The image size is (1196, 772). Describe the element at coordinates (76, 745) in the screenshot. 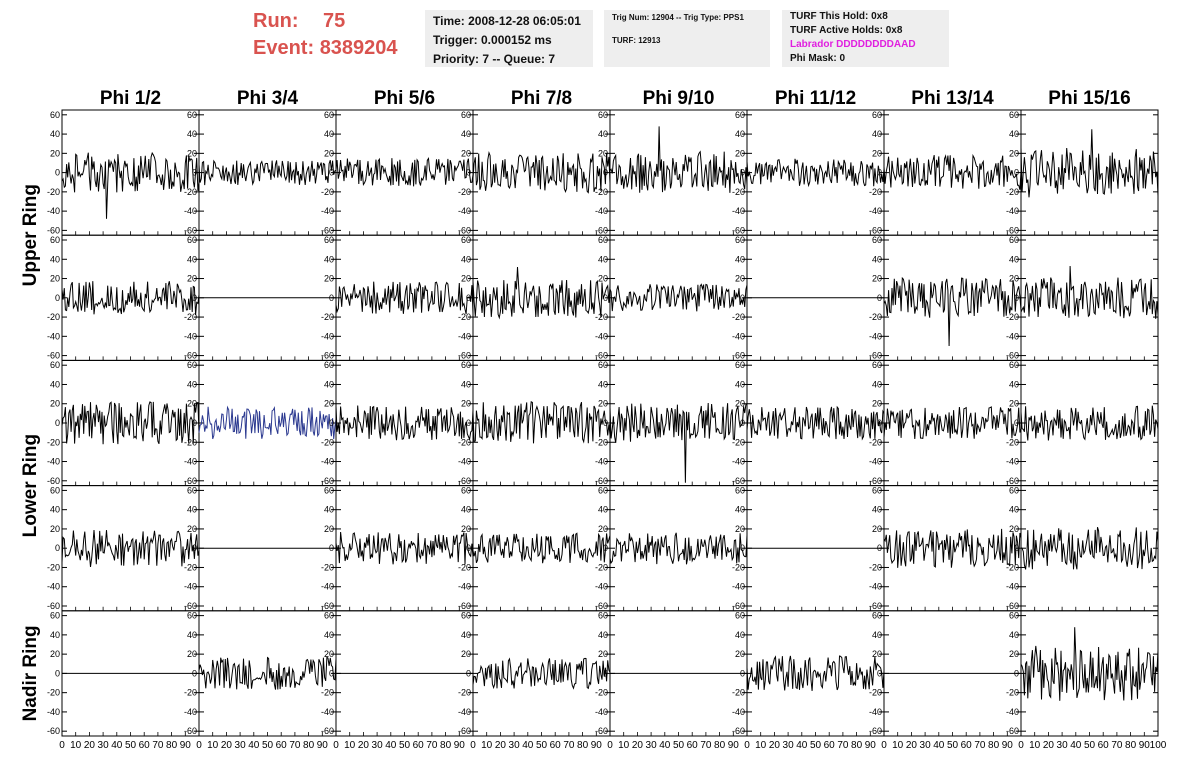

I see `x-tick-label: 10` at that location.